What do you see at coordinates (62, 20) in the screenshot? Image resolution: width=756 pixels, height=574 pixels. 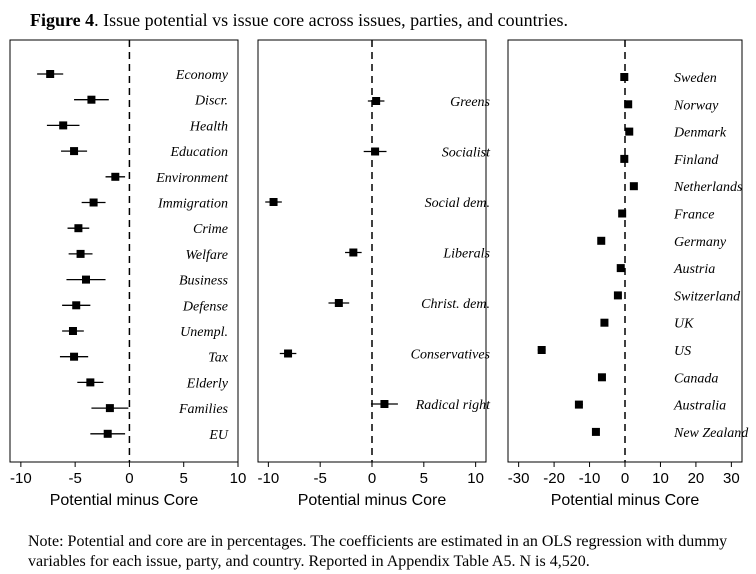 I see `figure-label: Figure 4` at bounding box center [62, 20].